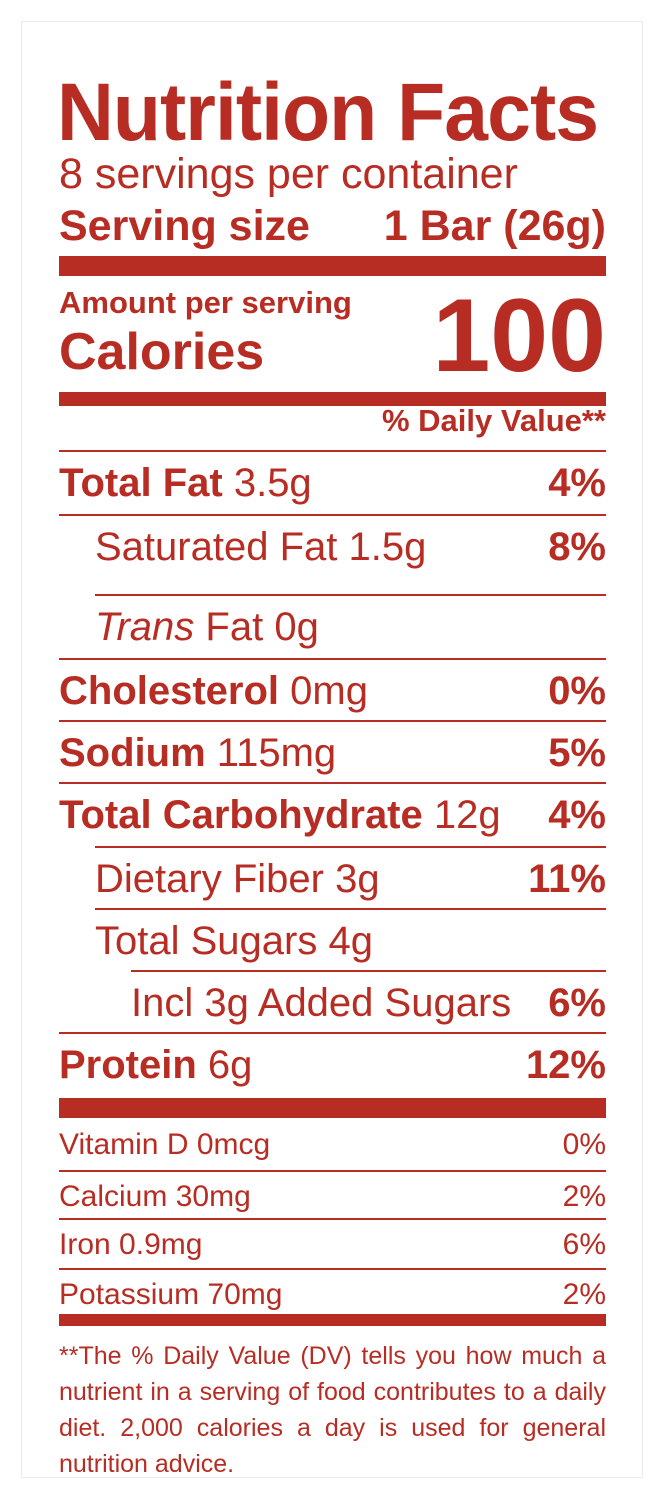 This screenshot has width=668, height=1500. What do you see at coordinates (213, 1196) in the screenshot?
I see `vitamin-amount: 30mg` at bounding box center [213, 1196].